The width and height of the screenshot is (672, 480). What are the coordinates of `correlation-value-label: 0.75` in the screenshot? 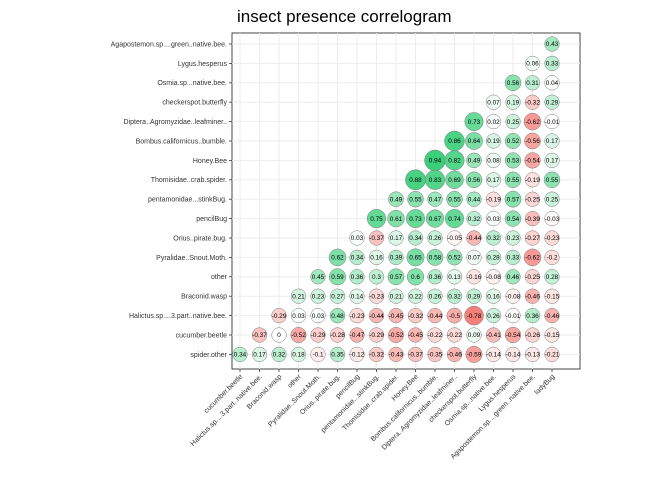 It's located at (376, 219).